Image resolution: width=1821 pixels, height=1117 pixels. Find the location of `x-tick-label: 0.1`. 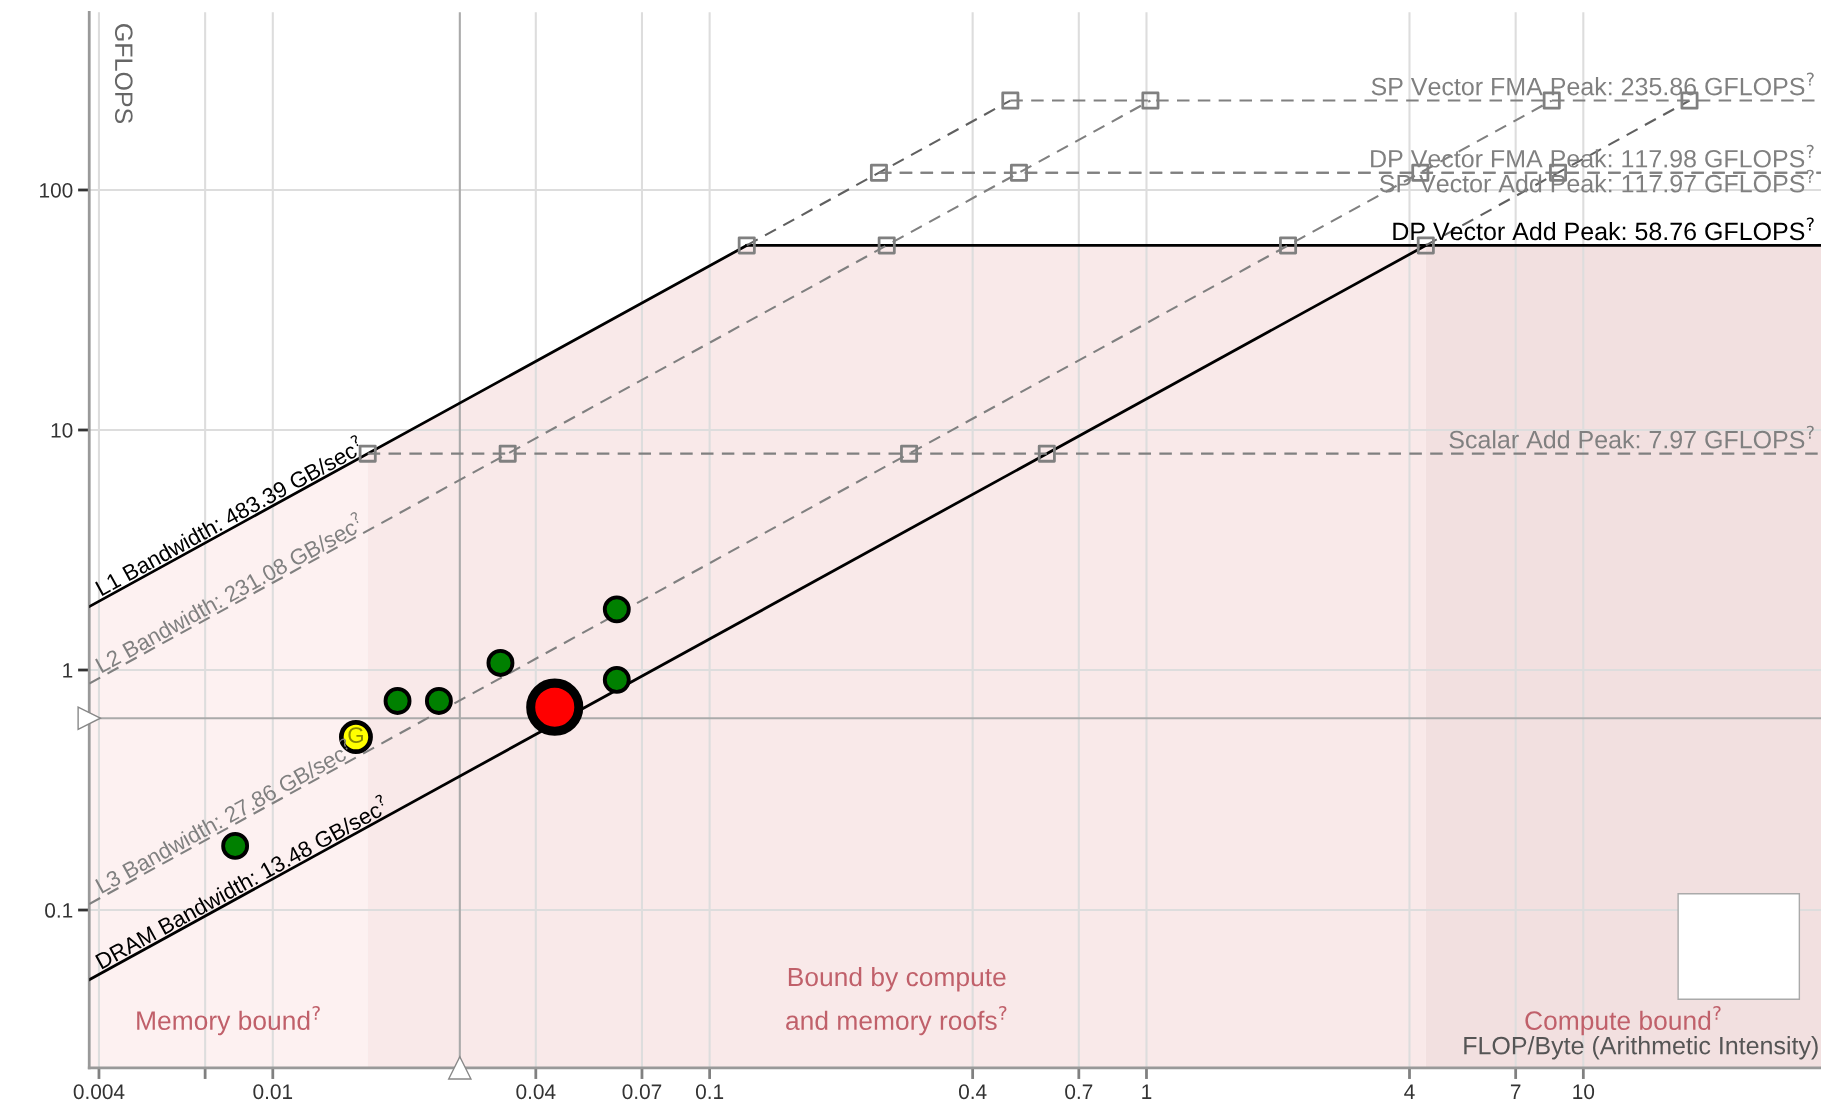

x-tick-label: 0.1 is located at coordinates (709, 1092).